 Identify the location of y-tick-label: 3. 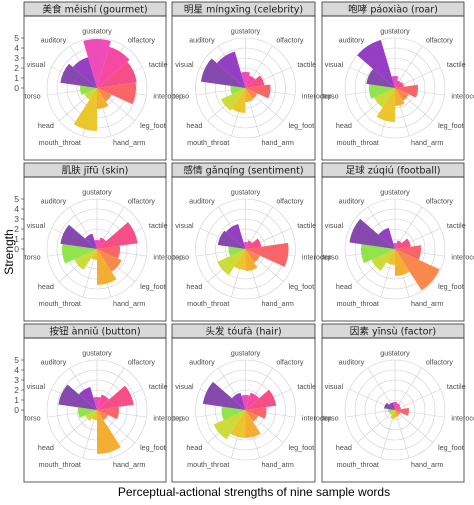
(16, 58).